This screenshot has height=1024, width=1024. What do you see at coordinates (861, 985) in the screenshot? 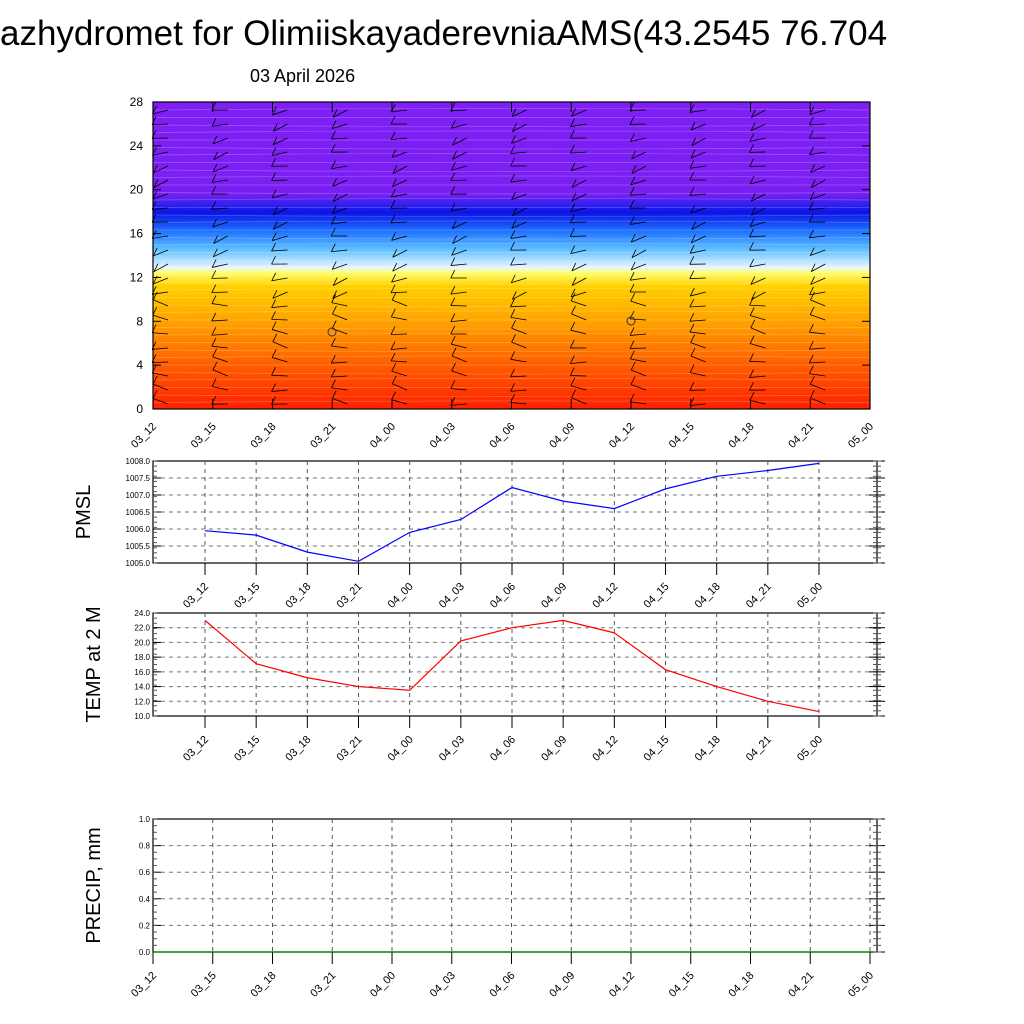
I see `x-tick-label: 05_00` at bounding box center [861, 985].